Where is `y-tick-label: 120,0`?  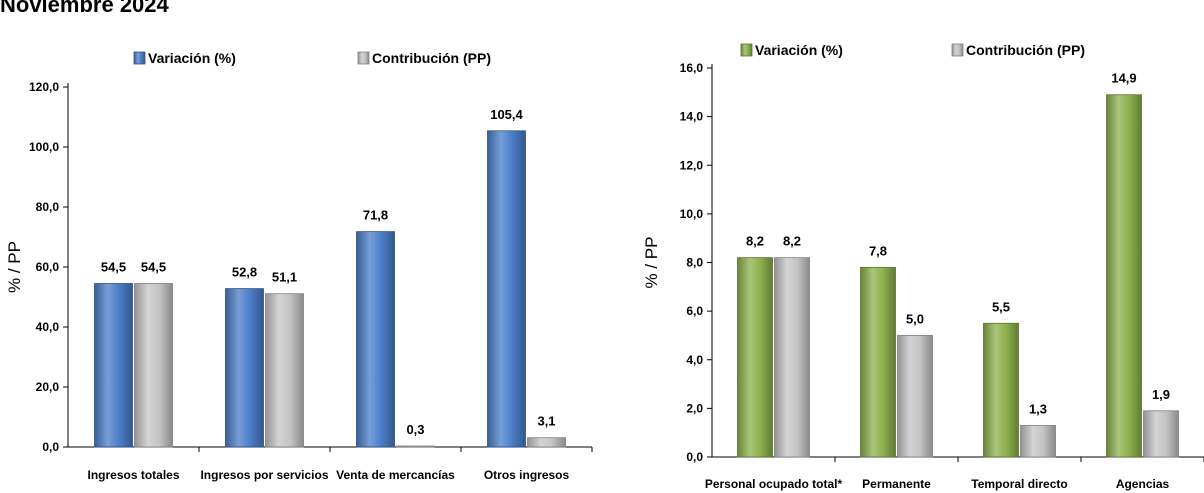 y-tick-label: 120,0 is located at coordinates (44, 87).